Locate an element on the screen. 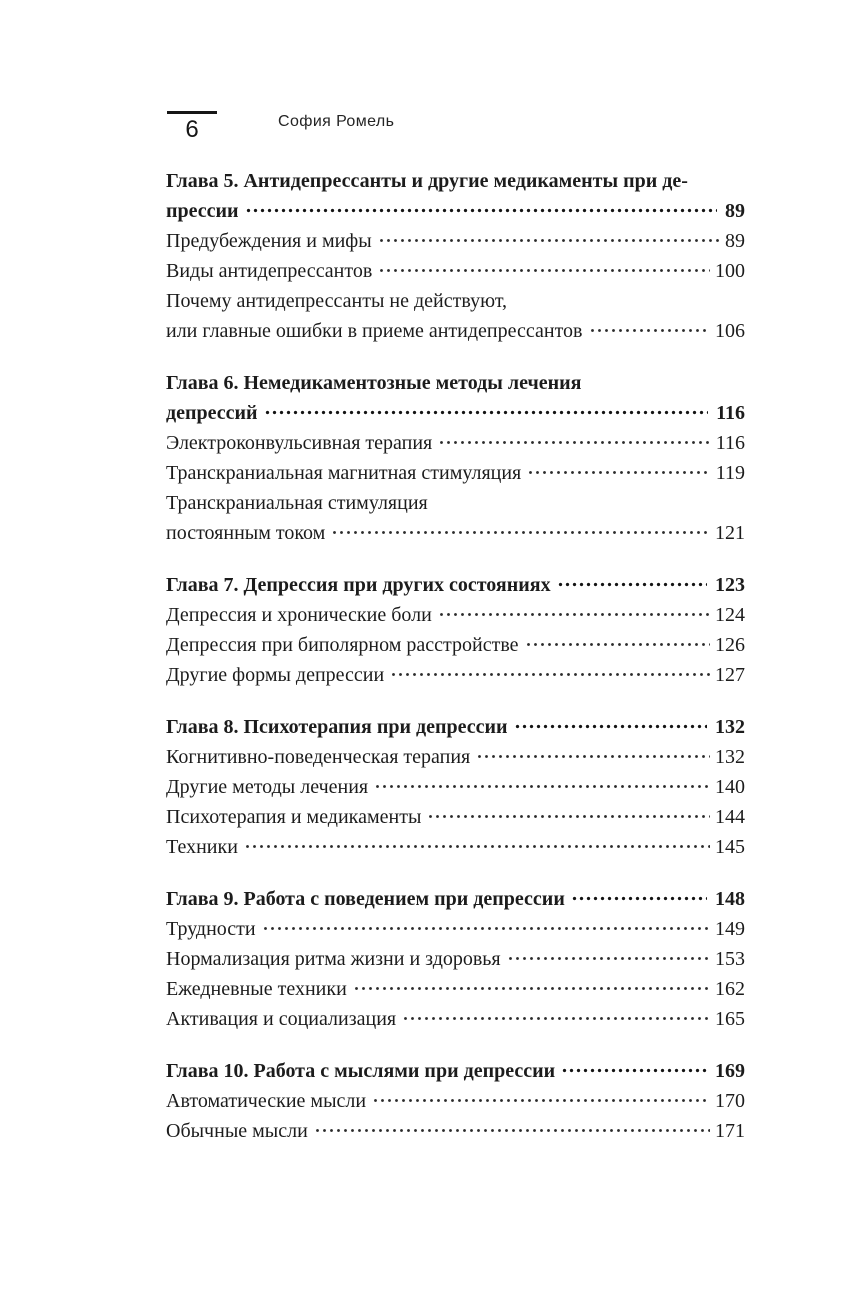  toc-entry: Депрессия и хронические боли 124 is located at coordinates (455, 615).